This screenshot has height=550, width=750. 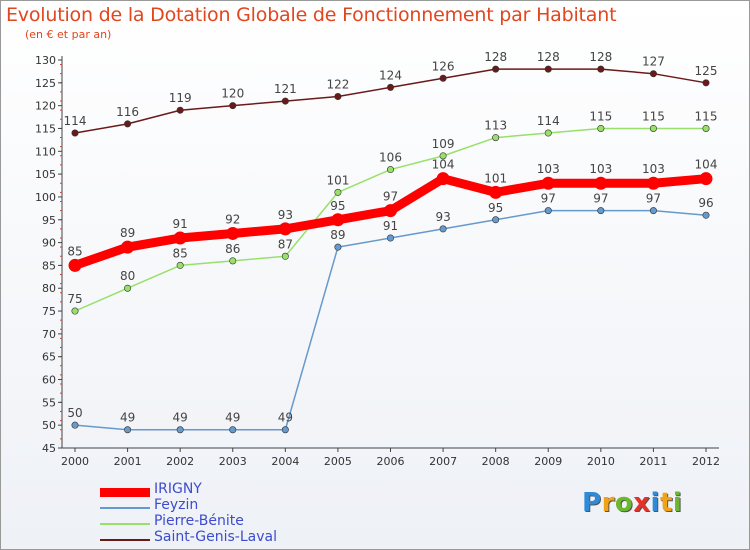 I want to click on data-label-saint-genis-laval: 121, so click(x=285, y=89).